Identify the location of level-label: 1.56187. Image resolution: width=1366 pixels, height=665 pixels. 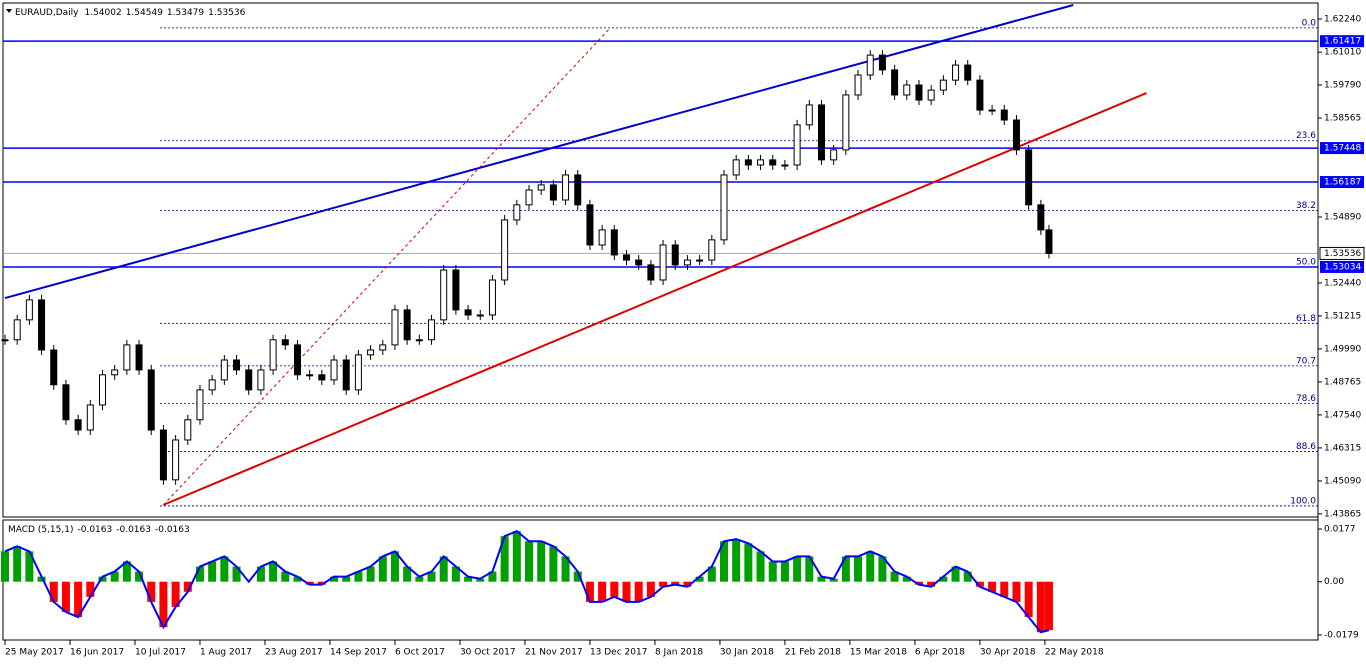
(1342, 183).